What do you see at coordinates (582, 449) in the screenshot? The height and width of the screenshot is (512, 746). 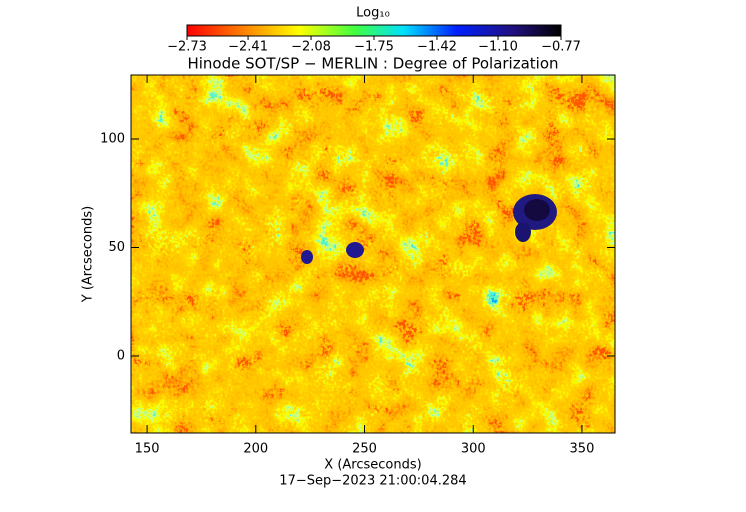 I see `x-tick-label: 350` at bounding box center [582, 449].